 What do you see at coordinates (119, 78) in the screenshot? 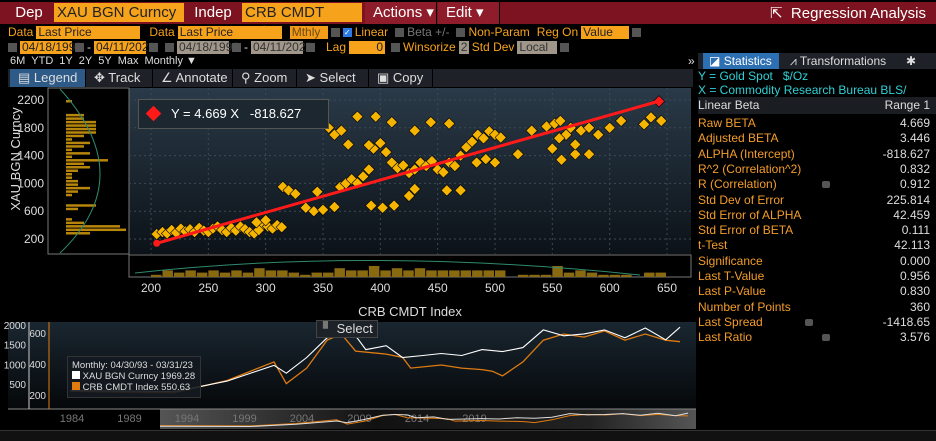
I see `track-button: ✥ Track` at bounding box center [119, 78].